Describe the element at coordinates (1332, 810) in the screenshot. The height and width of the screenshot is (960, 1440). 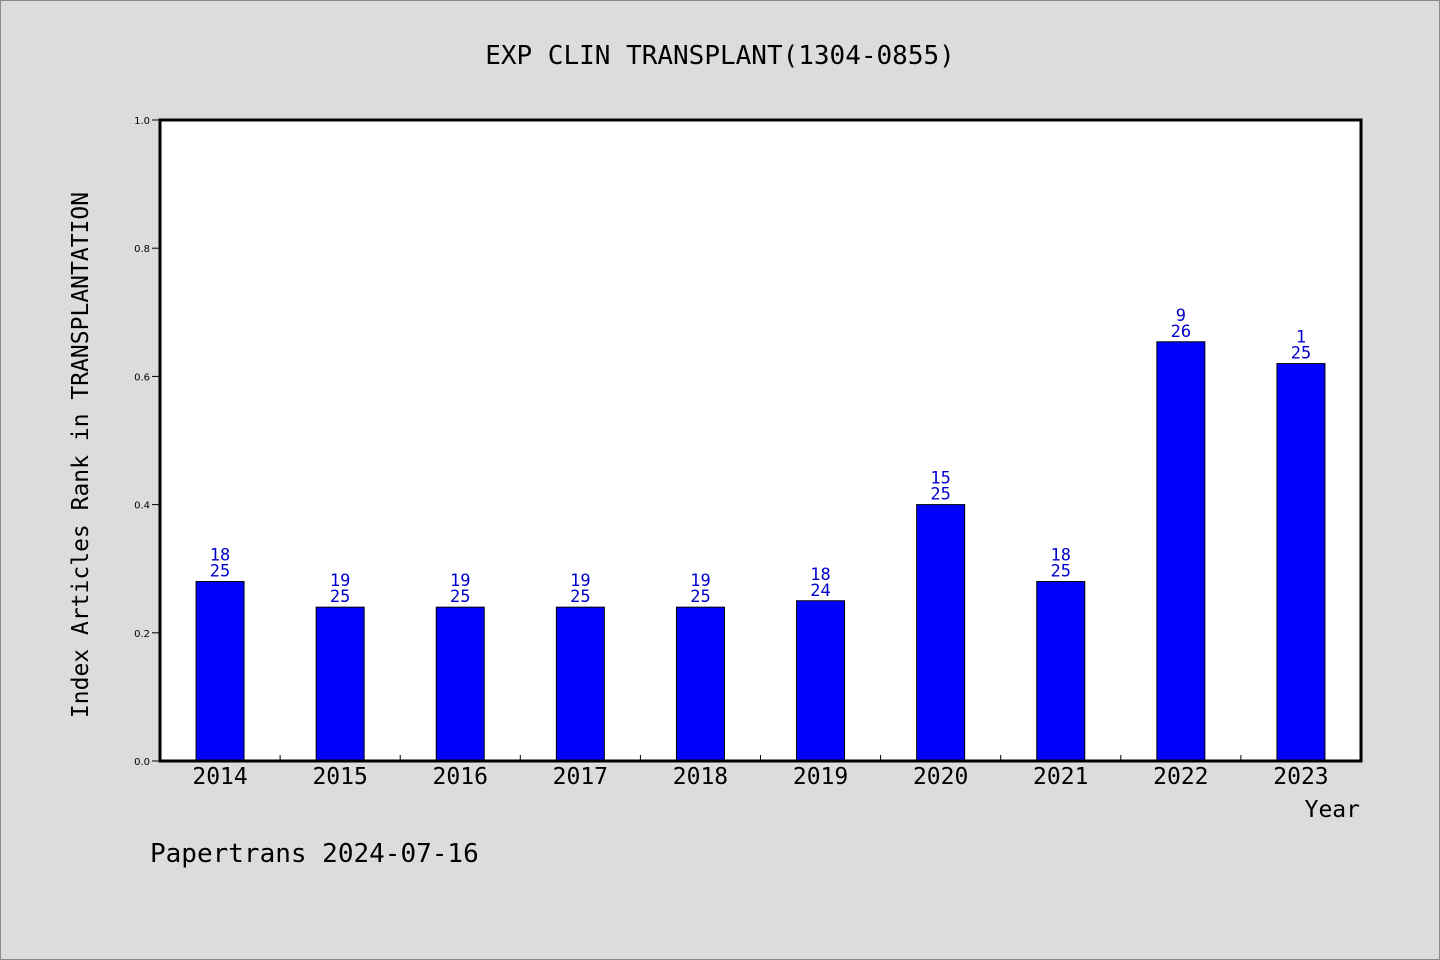
I see `x-axis-label: Year` at that location.